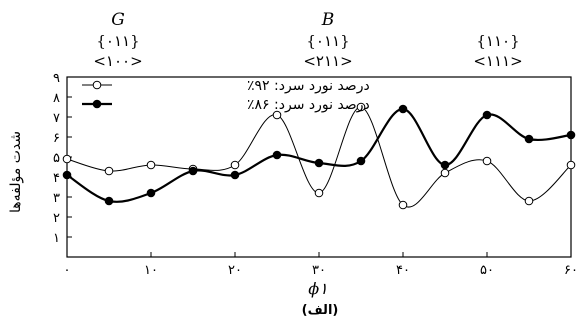 The height and width of the screenshot is (320, 581). What do you see at coordinates (56, 198) in the screenshot?
I see `y-tick-label: ۳` at bounding box center [56, 198].